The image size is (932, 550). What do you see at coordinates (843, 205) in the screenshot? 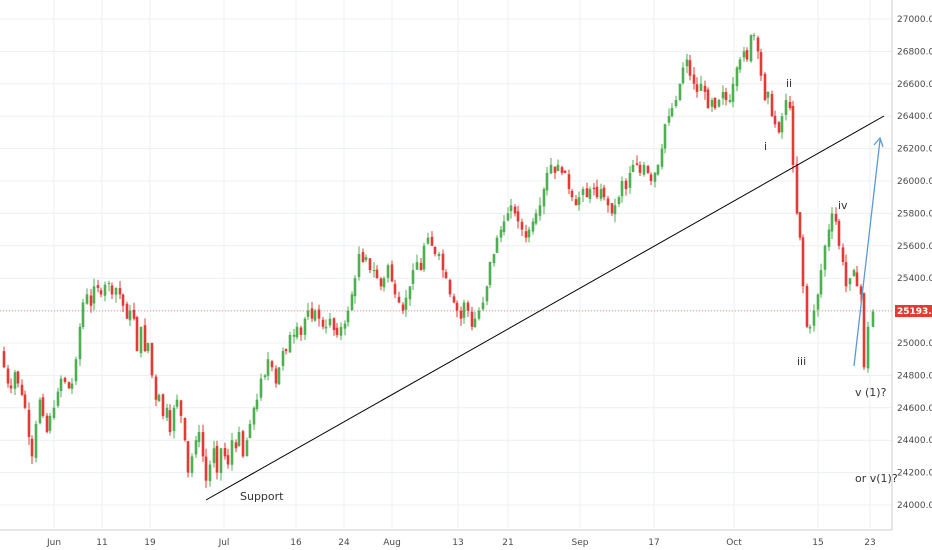
I see `wave-iv-label: iv` at bounding box center [843, 205].